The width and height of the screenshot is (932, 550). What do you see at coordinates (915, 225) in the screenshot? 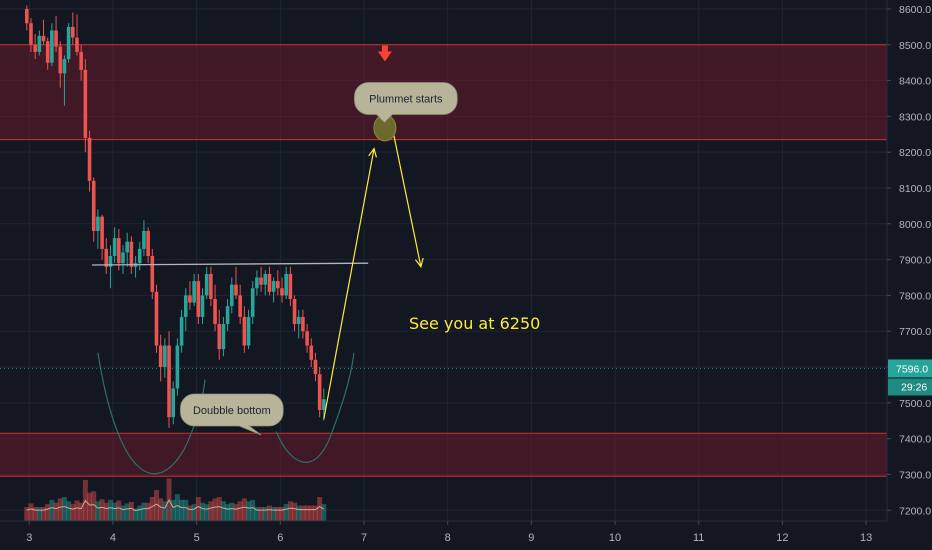
I see `price-tick-label-8: 8000.0` at bounding box center [915, 225].